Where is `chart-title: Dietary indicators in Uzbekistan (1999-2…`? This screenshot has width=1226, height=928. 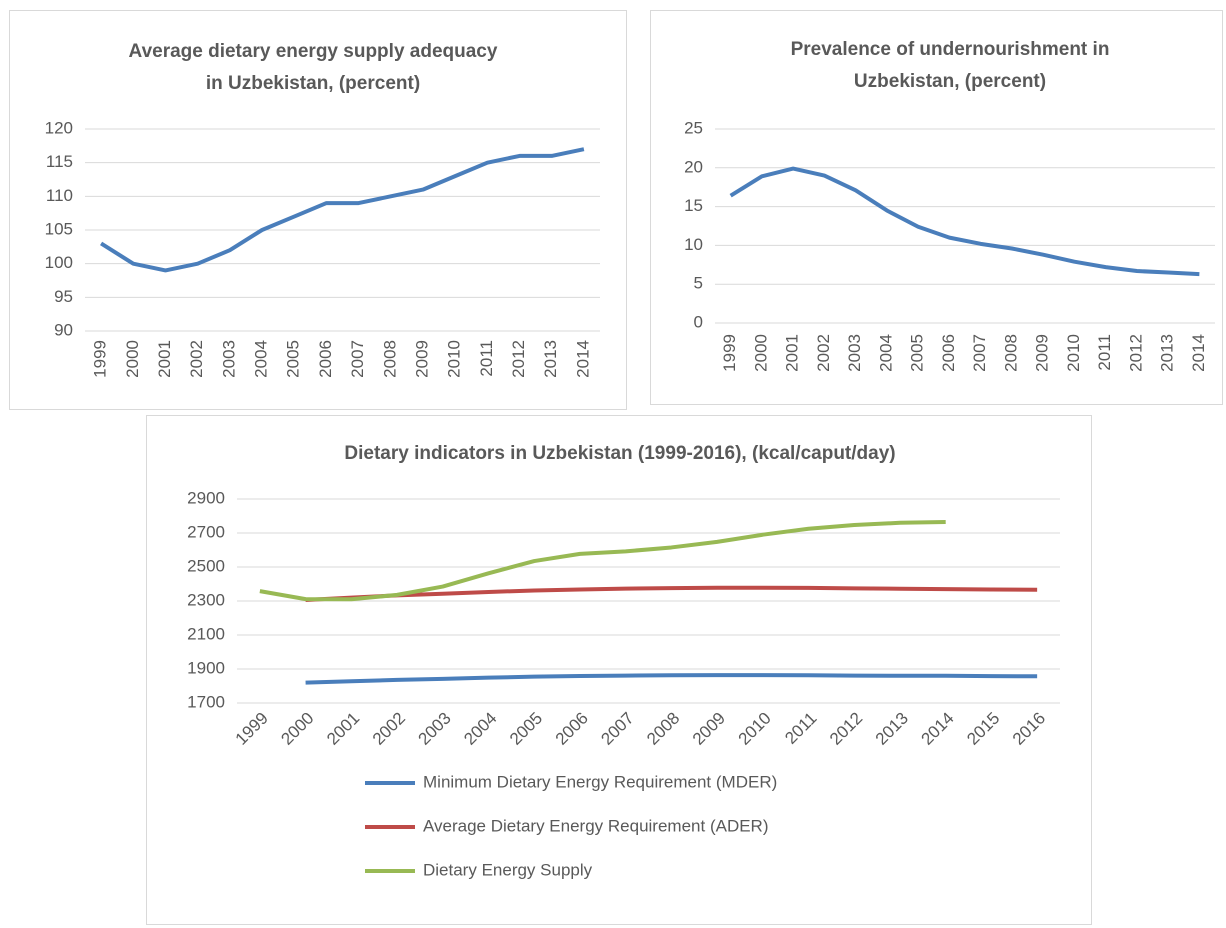
chart-title: Dietary indicators in Uzbekistan (1999-2… is located at coordinates (619, 453).